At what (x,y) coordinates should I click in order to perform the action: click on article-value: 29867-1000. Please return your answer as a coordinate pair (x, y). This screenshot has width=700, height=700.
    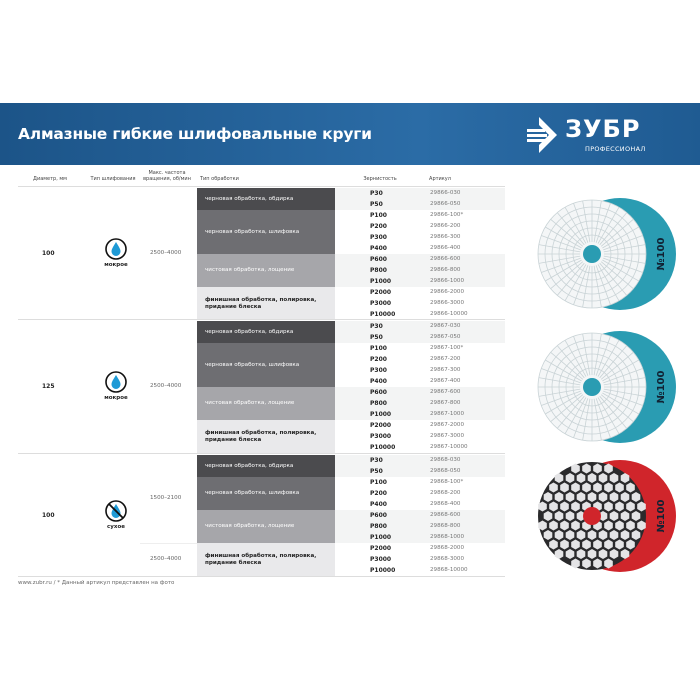
    Looking at the image, I should click on (447, 414).